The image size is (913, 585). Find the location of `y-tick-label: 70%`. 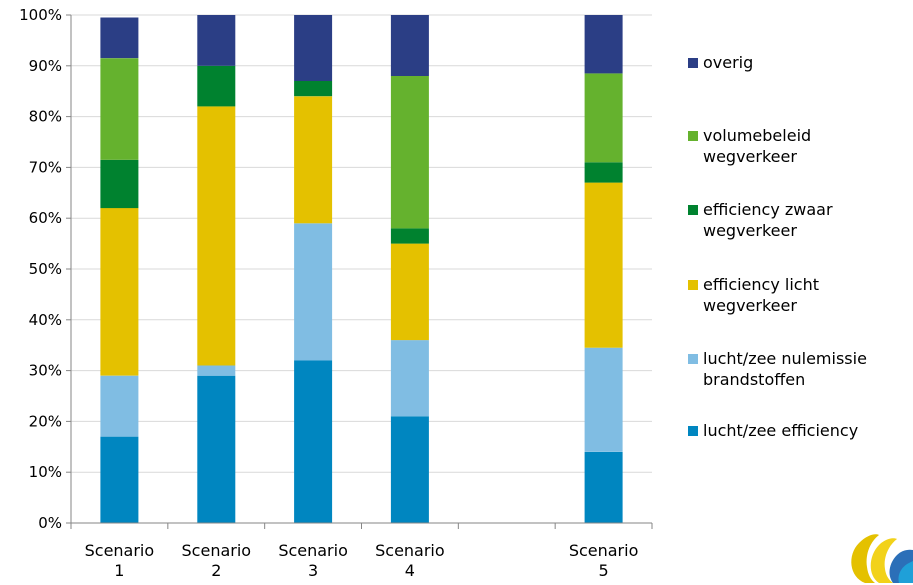

y-tick-label: 70% is located at coordinates (45, 167).